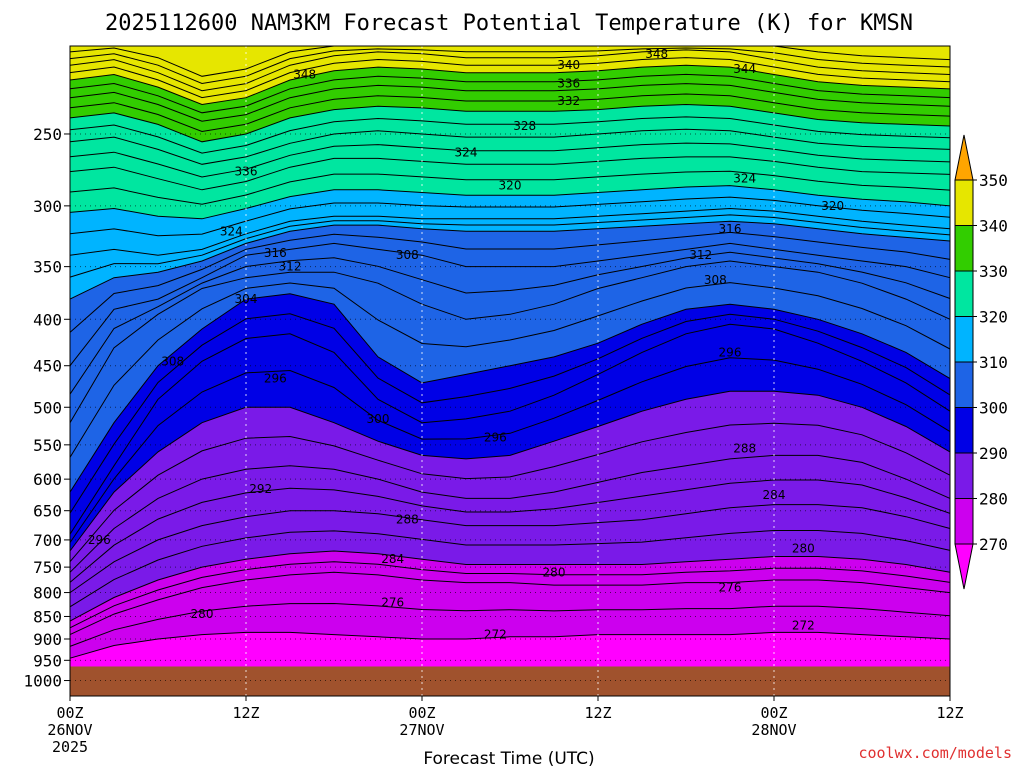 The height and width of the screenshot is (768, 1024). I want to click on y-tick-label: 450, so click(47, 366).